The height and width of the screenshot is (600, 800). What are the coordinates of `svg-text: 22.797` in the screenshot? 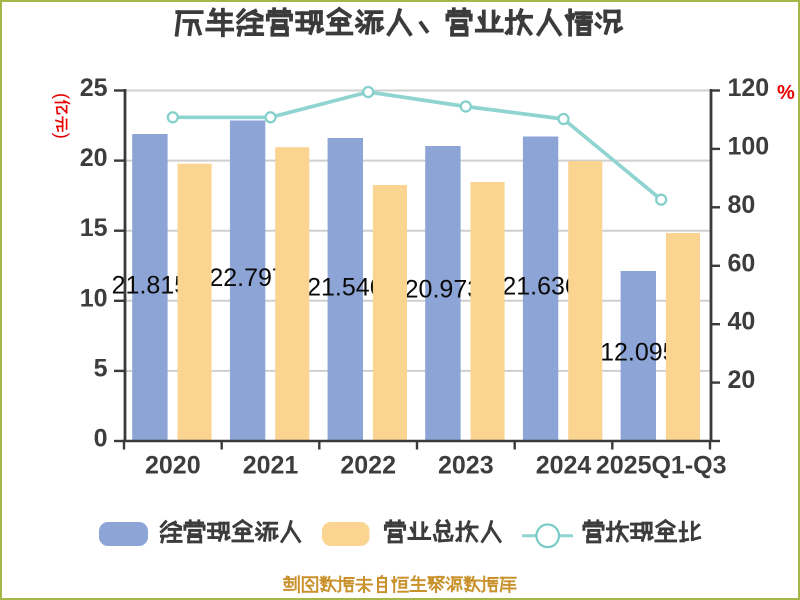 It's located at (247, 278).